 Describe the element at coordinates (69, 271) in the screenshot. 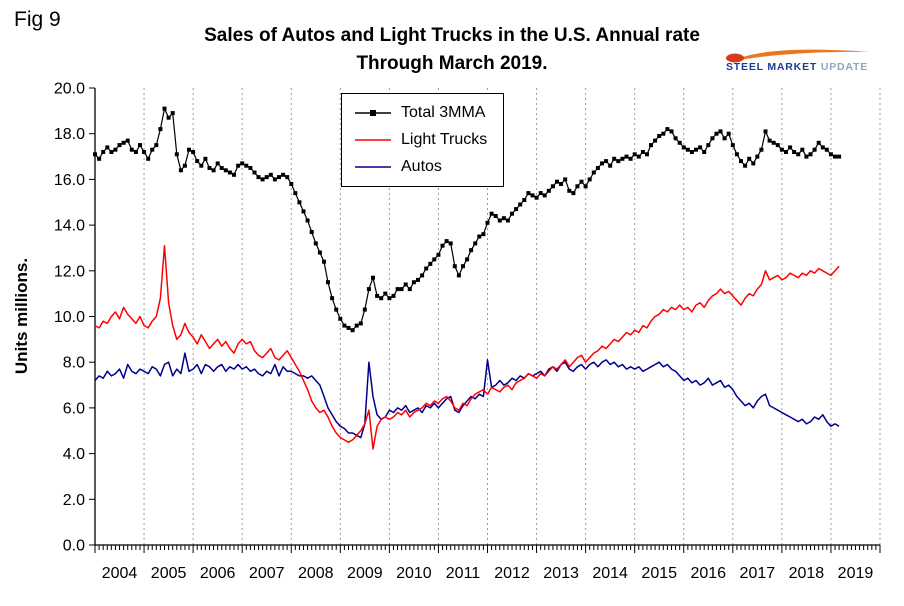

I see `y-tick-label: 12.0` at that location.